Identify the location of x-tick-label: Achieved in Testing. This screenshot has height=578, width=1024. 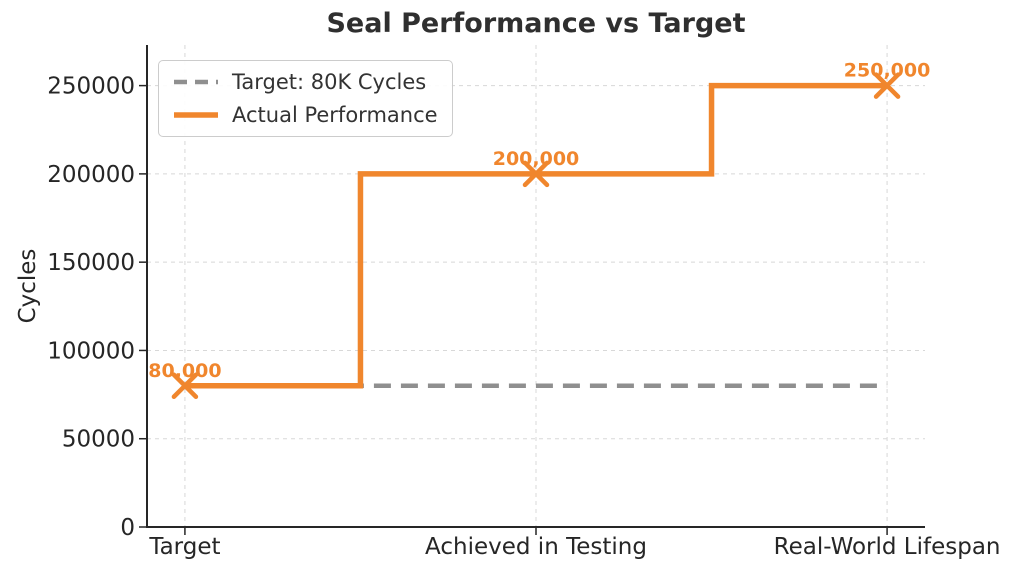
(536, 547).